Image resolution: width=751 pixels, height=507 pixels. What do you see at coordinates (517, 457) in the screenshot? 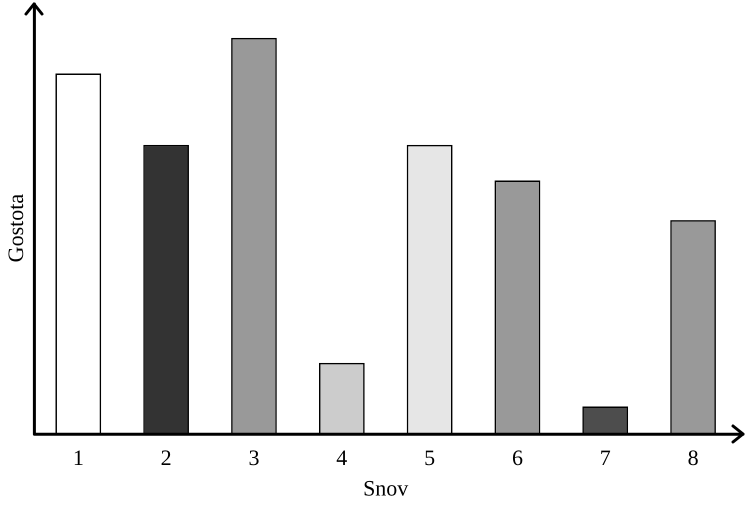
I see `x-tick-label: 6` at bounding box center [517, 457].